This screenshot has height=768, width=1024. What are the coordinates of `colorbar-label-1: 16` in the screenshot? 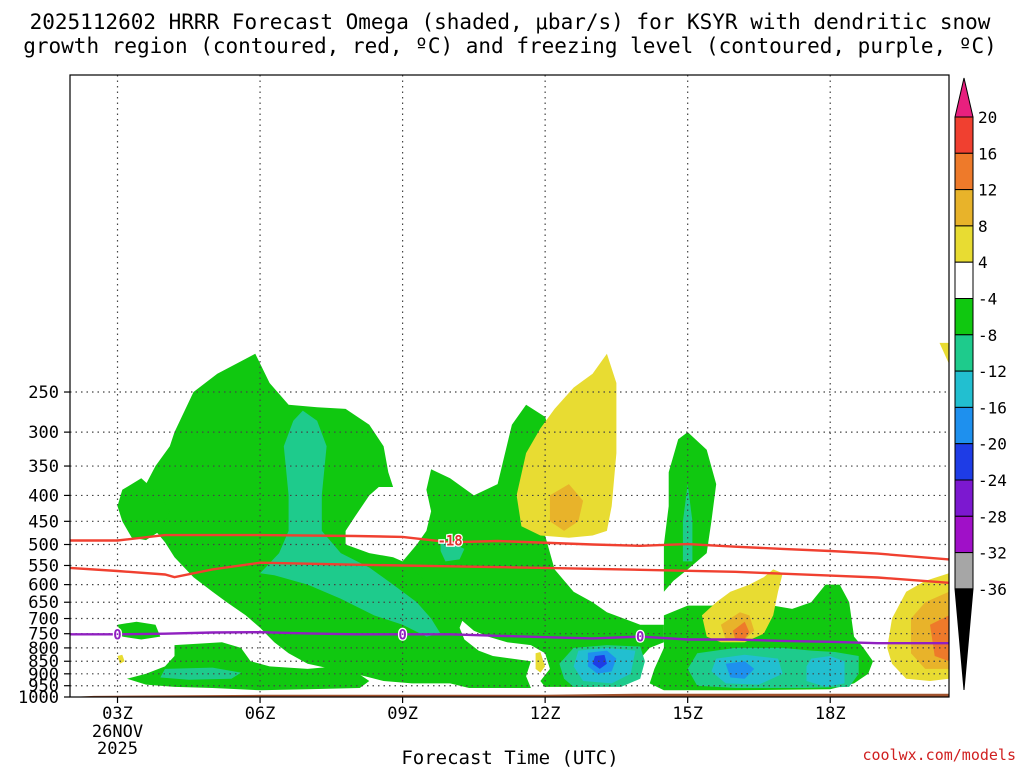 It's located at (987, 153).